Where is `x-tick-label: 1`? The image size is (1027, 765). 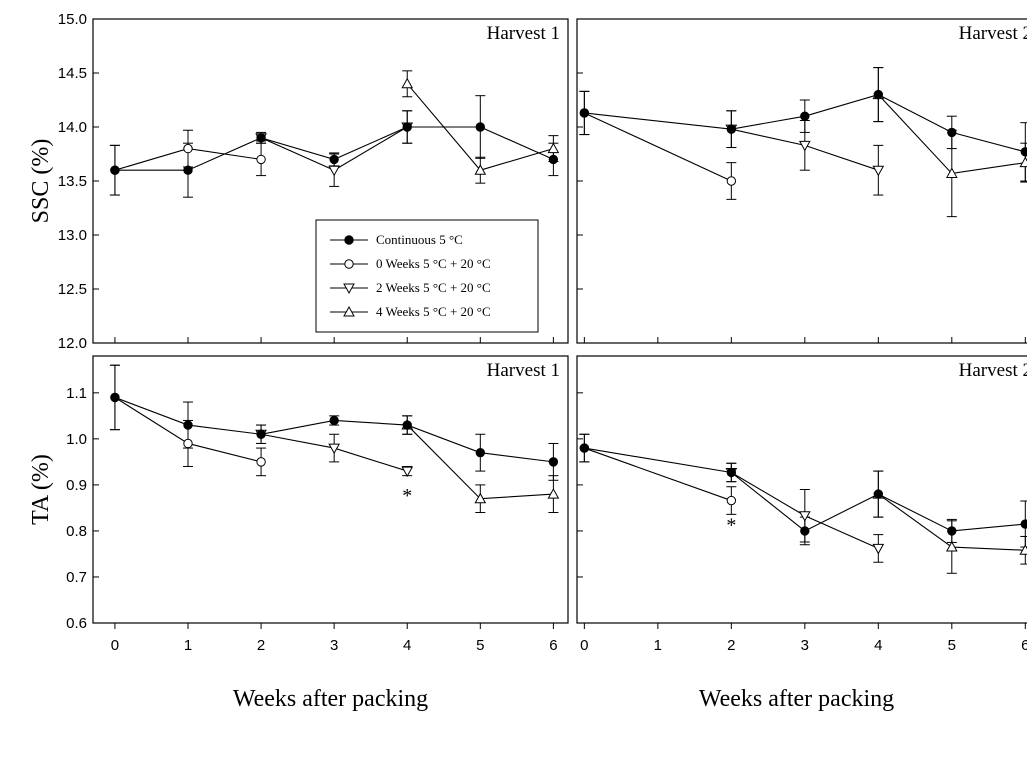 x-tick-label: 1 is located at coordinates (658, 645).